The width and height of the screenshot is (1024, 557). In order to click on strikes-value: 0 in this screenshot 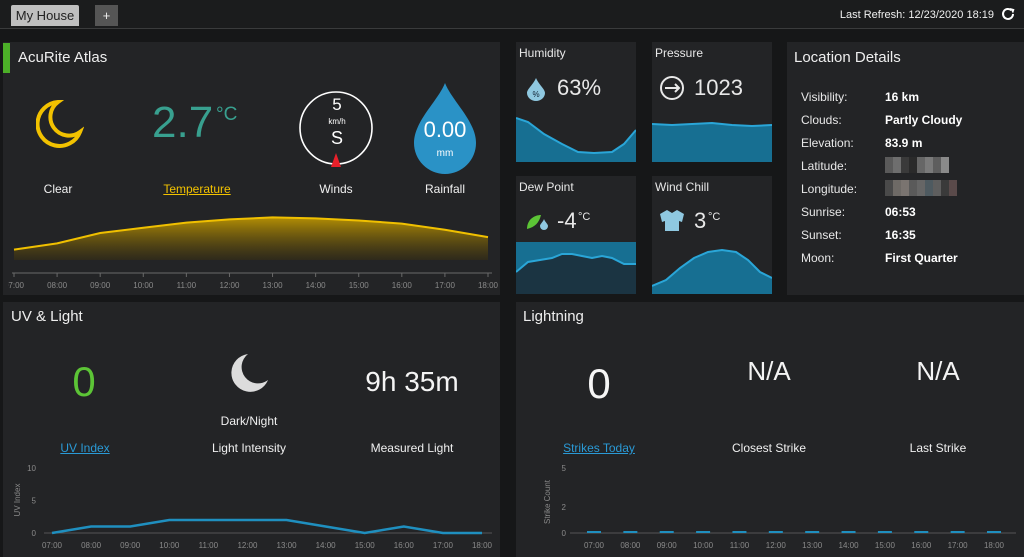, I will do `click(599, 383)`.